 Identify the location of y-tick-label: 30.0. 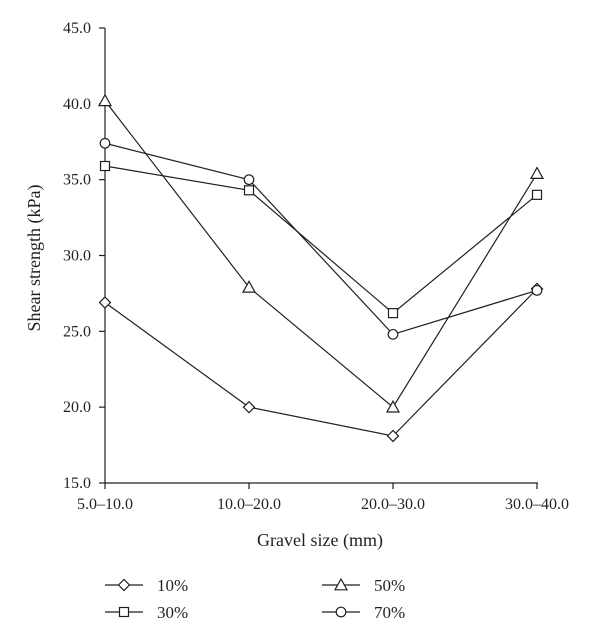
(77, 256).